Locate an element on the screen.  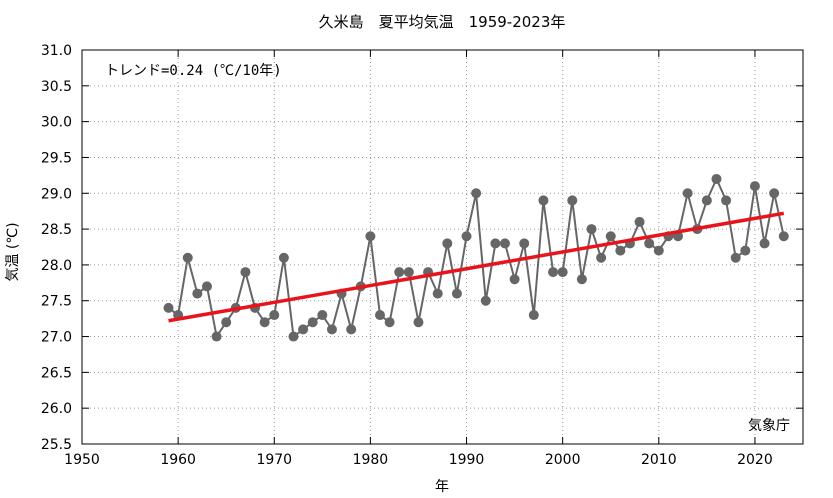
y-tick-label: 31.0 is located at coordinates (56, 51).